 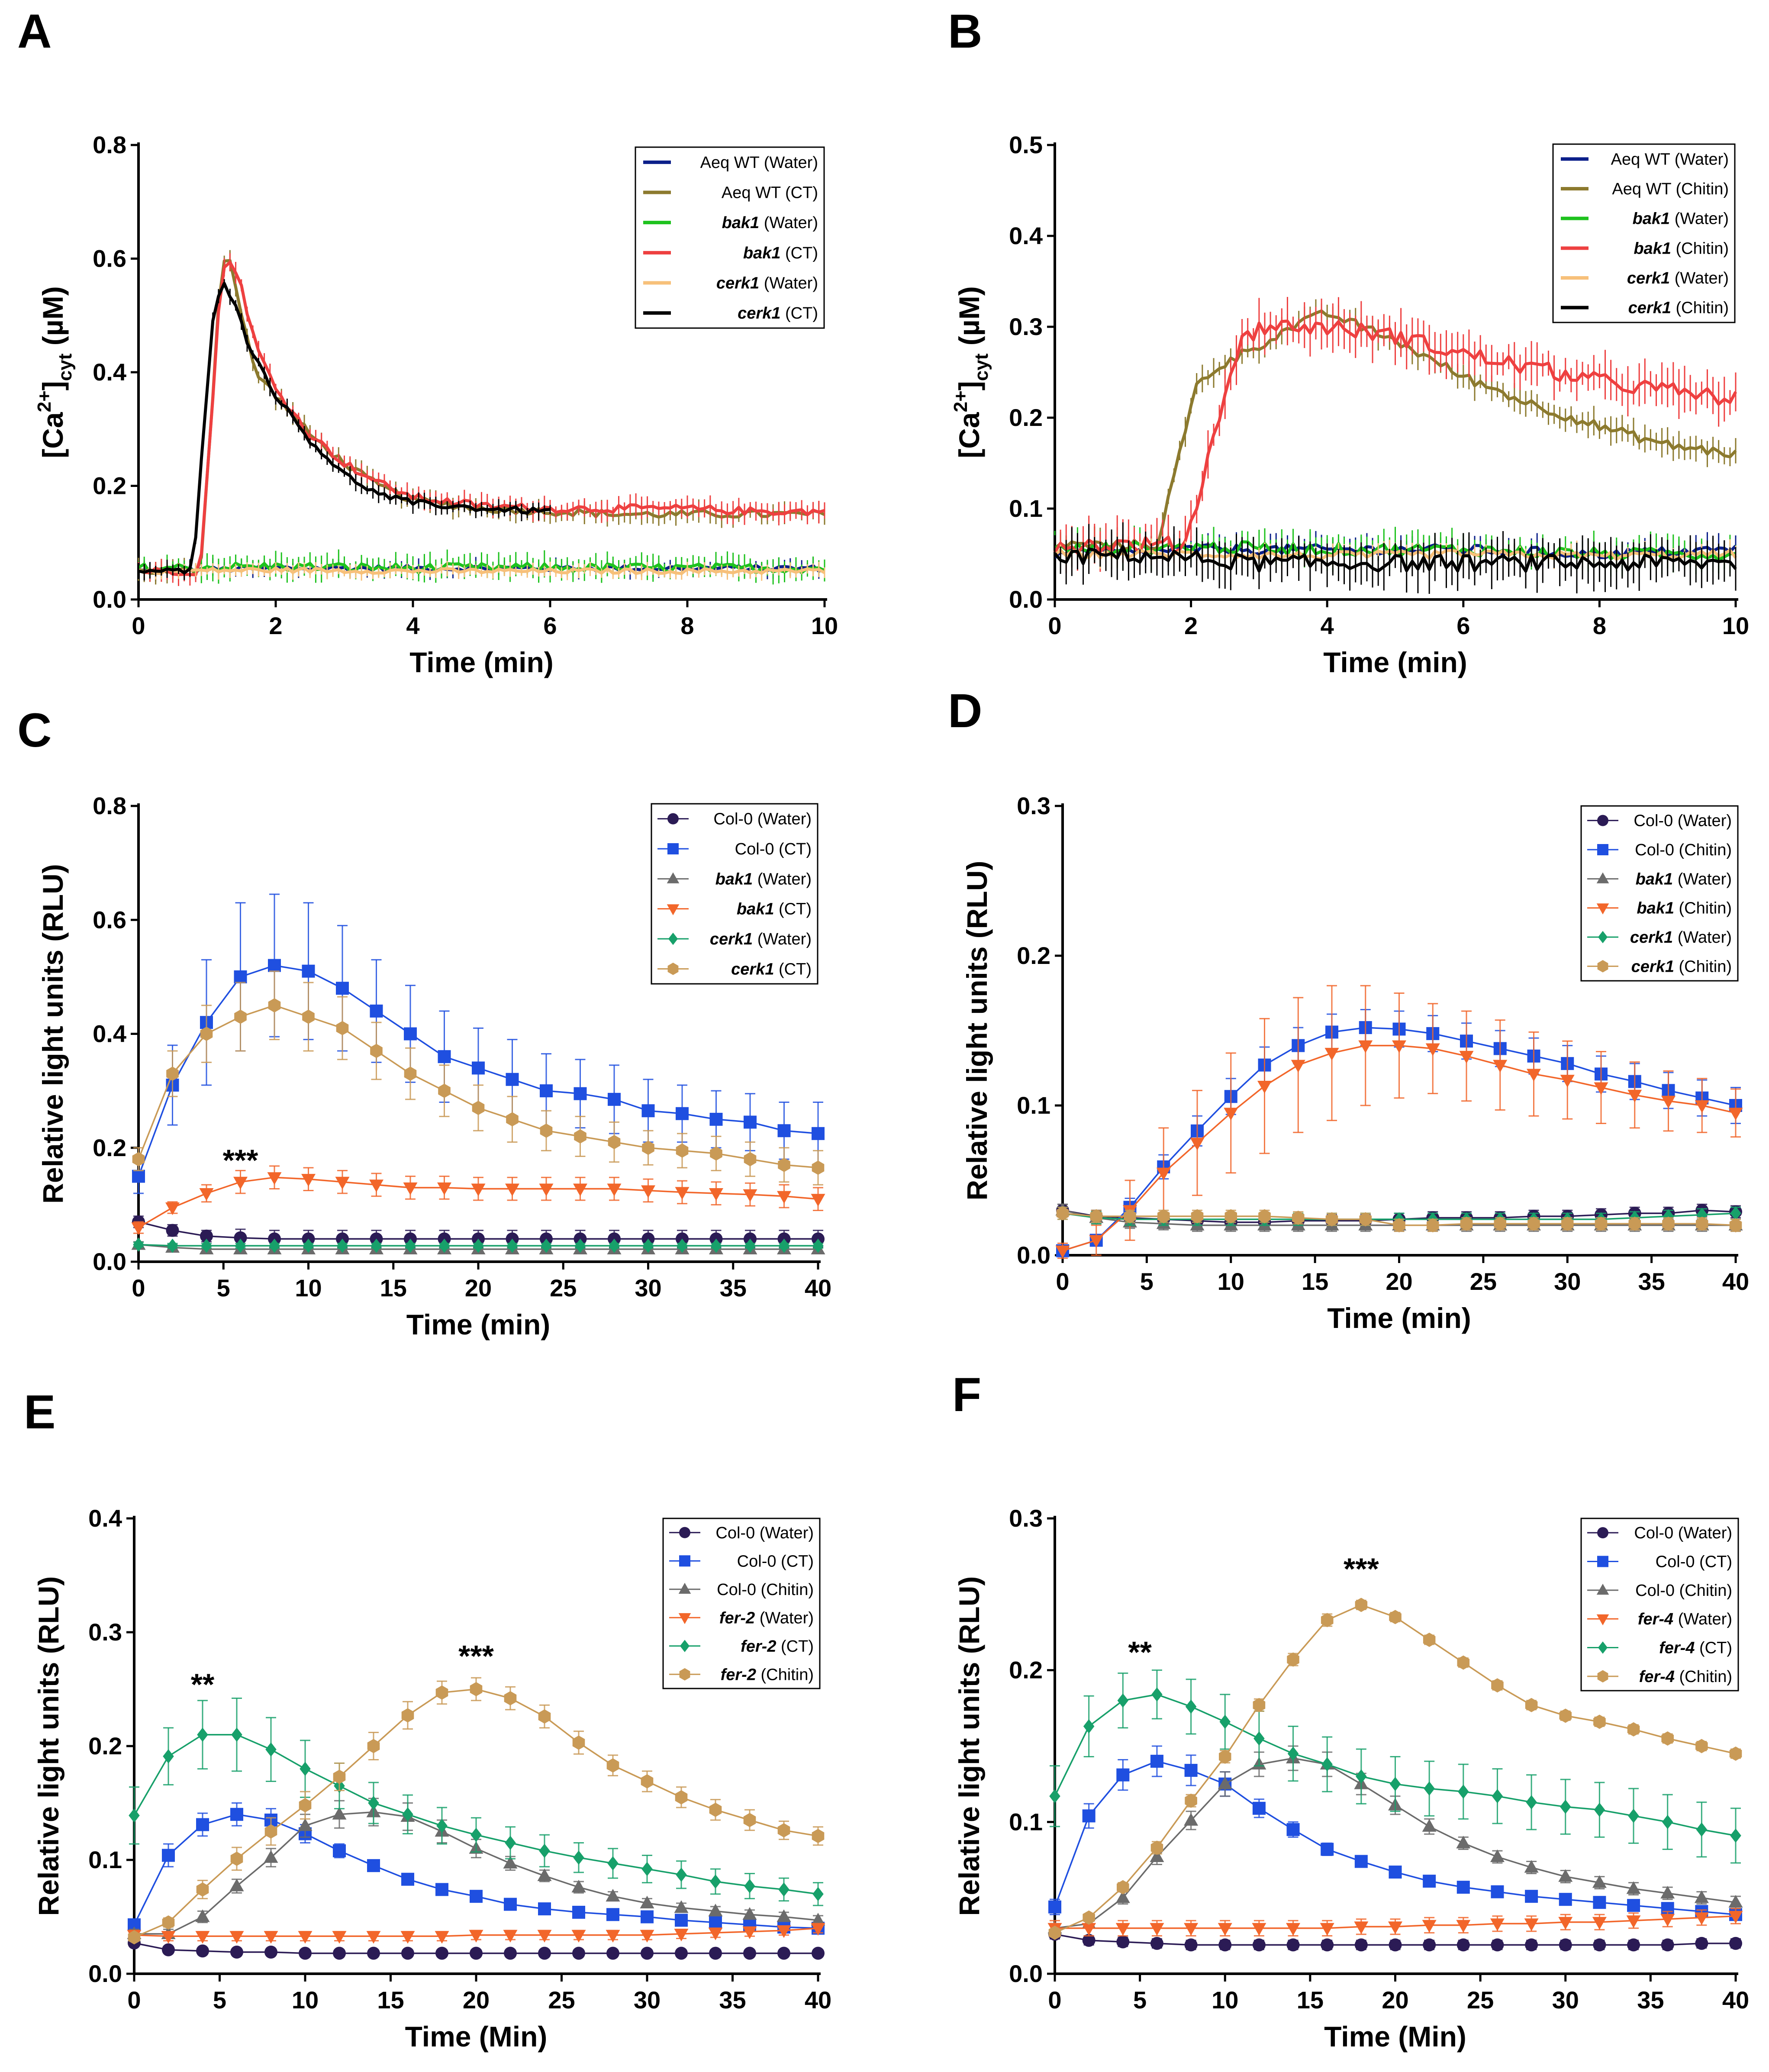 I want to click on legend-label-text: (Water), so click(x=1702, y=1619).